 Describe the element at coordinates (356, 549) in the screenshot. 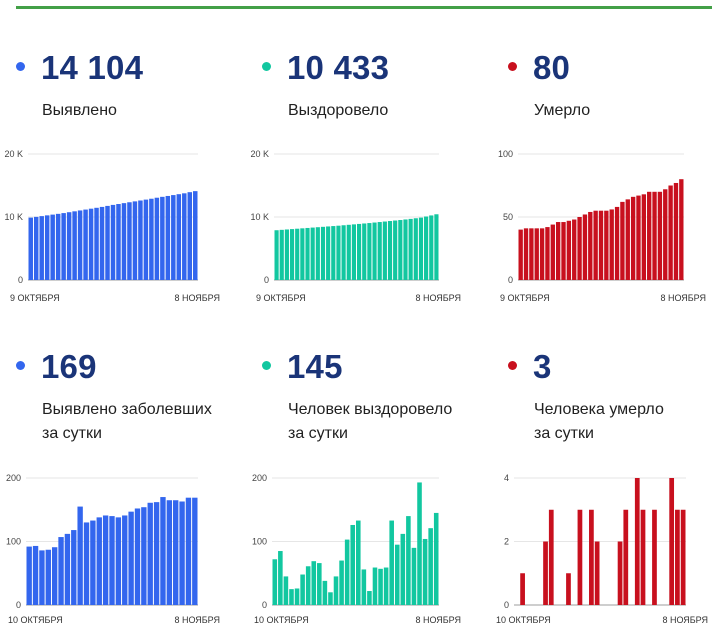

I see `bar-chart-recovered-daily: 0 100 200 10 ОКТЯБРЯ 8 НОЯБРЯ` at that location.